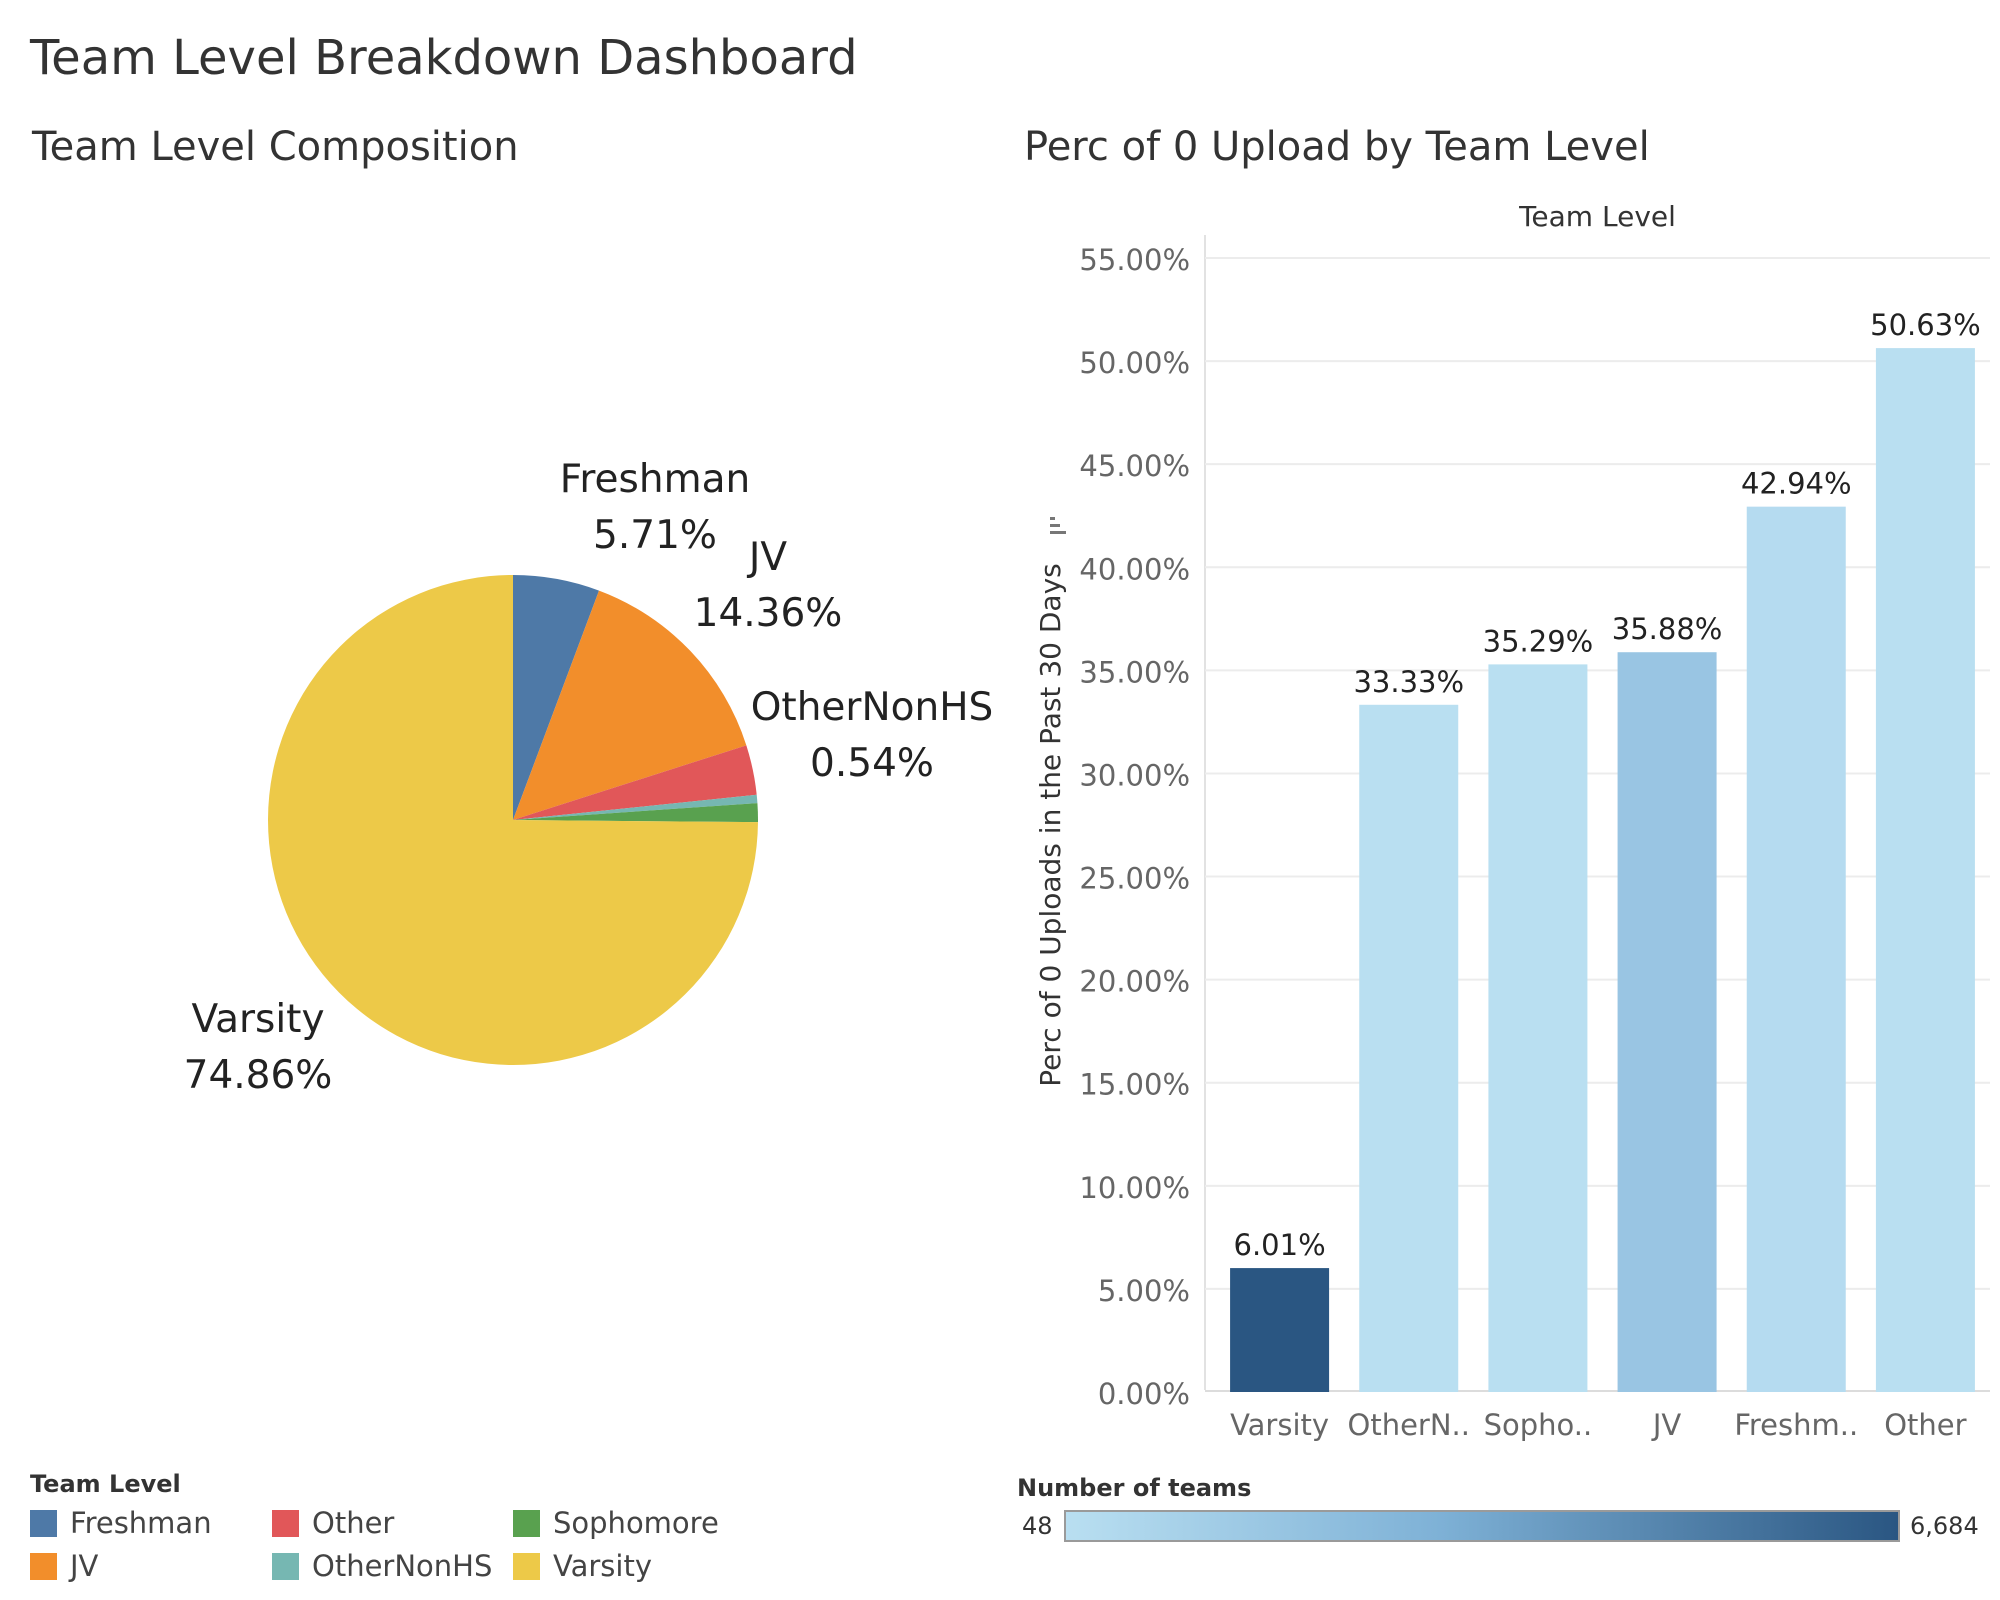 The image size is (2000, 1600). What do you see at coordinates (602, 1566) in the screenshot?
I see `legend-label: Varsity` at bounding box center [602, 1566].